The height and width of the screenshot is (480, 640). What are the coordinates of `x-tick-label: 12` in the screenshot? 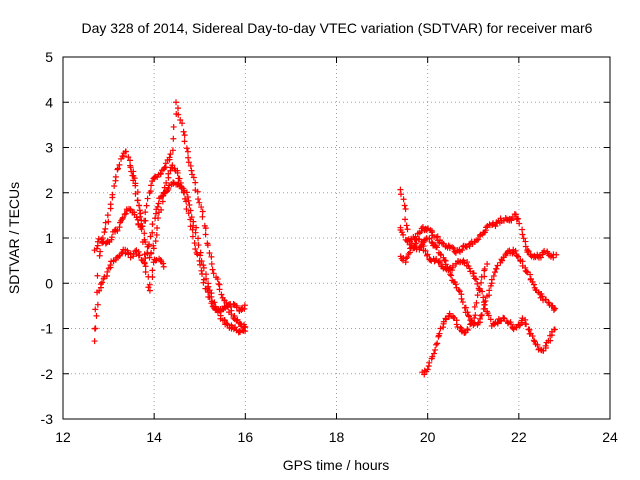 It's located at (63, 437).